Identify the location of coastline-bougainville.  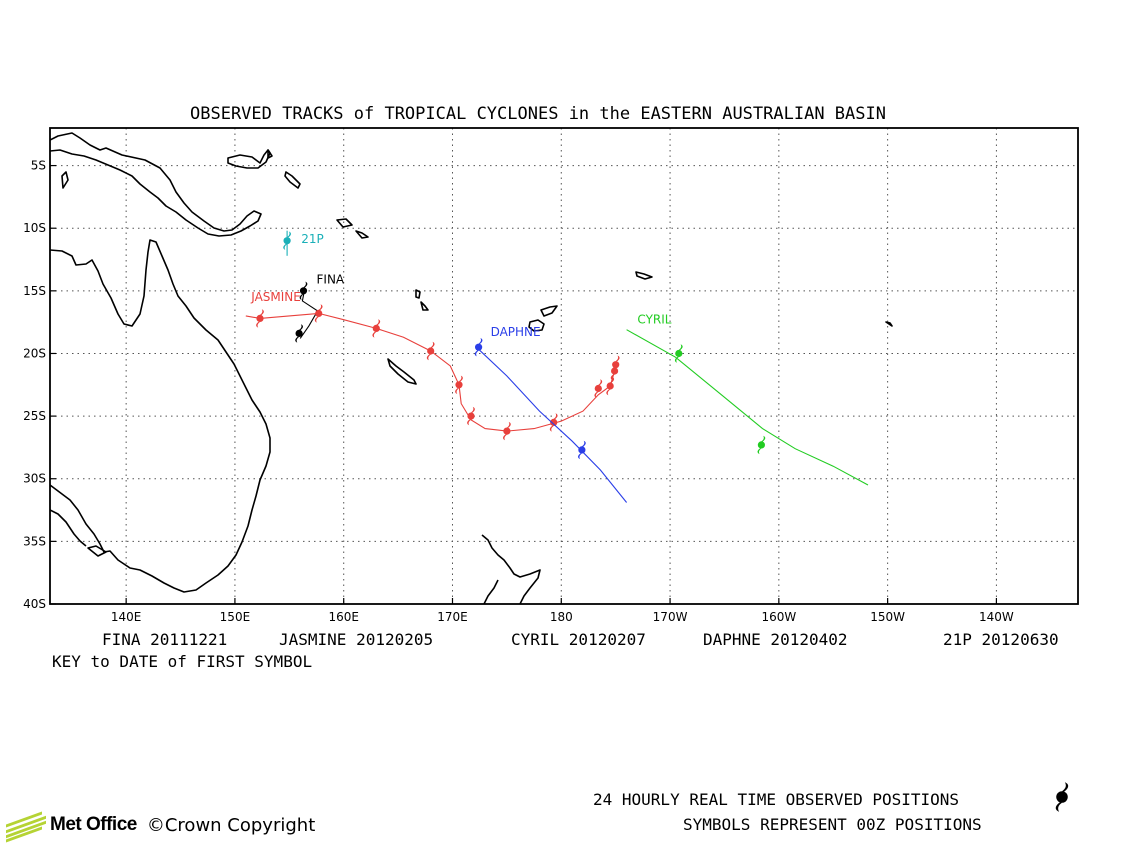
(292, 180).